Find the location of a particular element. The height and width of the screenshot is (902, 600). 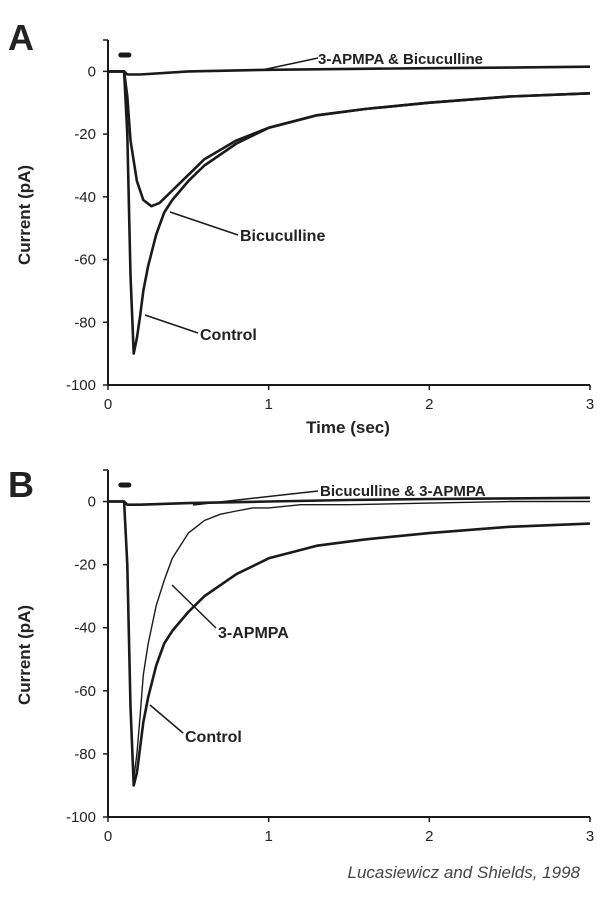

panel-a-leader-bicuculline is located at coordinates (204, 223).